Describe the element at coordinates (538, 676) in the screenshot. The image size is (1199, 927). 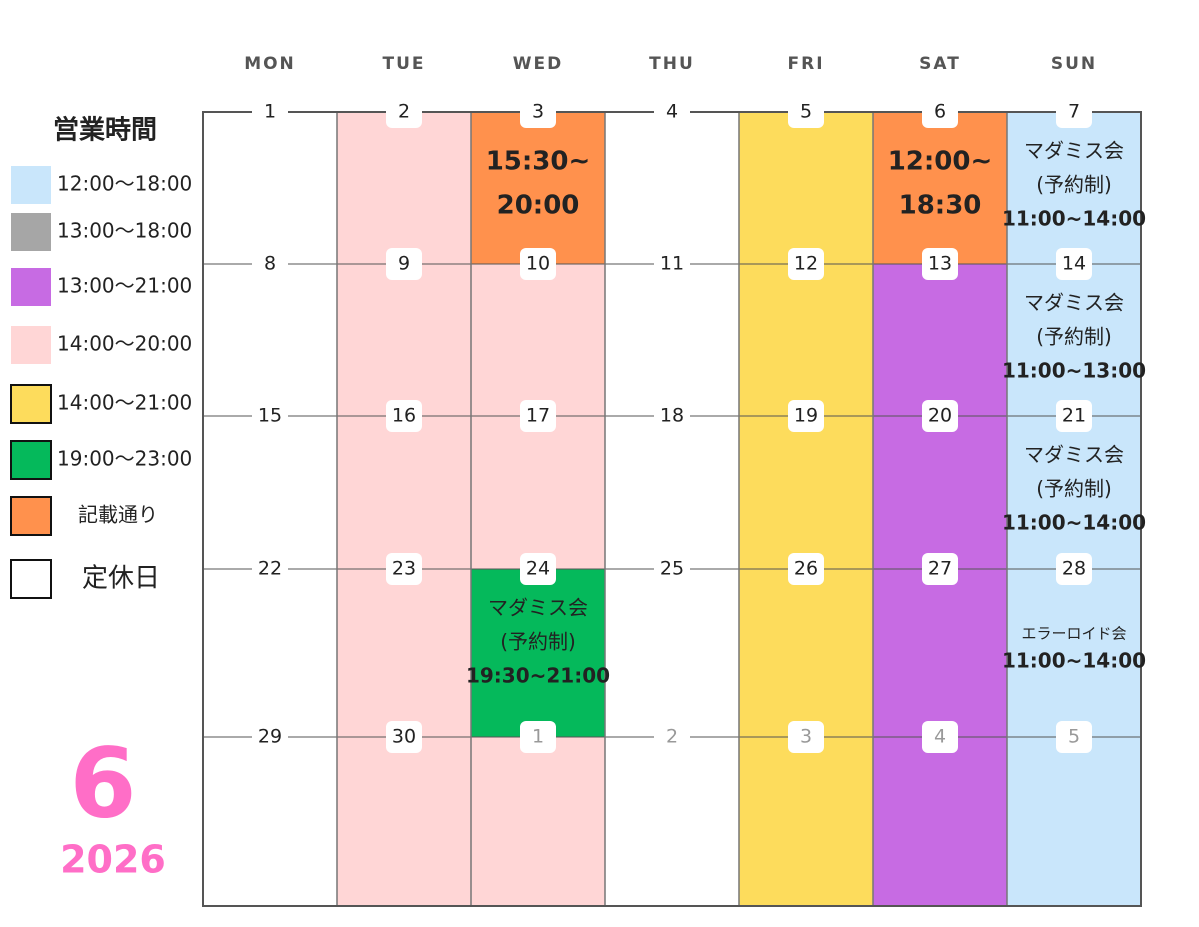
I see `event-text: 19:30~21:00` at that location.